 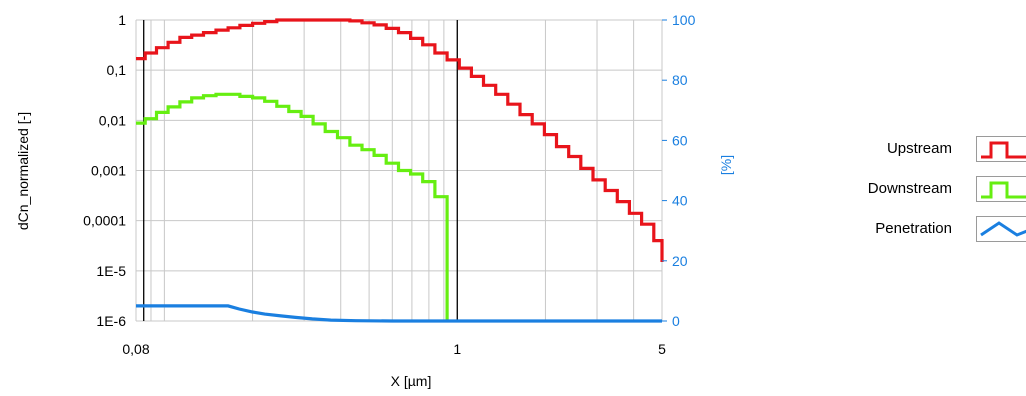 What do you see at coordinates (909, 188) in the screenshot?
I see `legend-label-downstream: Downstream` at bounding box center [909, 188].